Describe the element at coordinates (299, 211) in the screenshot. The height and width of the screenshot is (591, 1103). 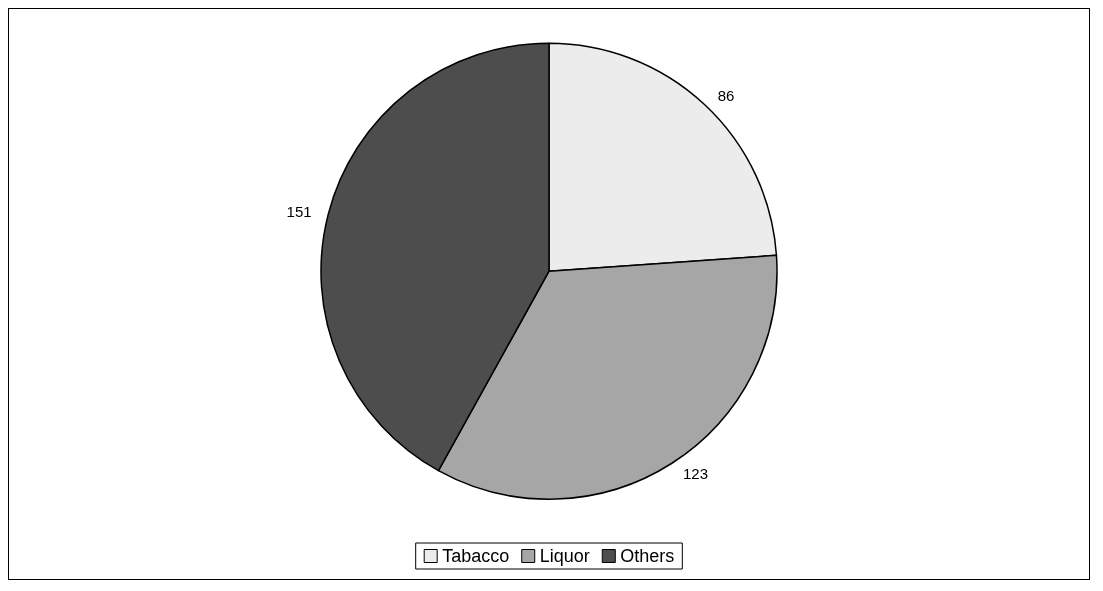
I see `data-label: 151` at that location.